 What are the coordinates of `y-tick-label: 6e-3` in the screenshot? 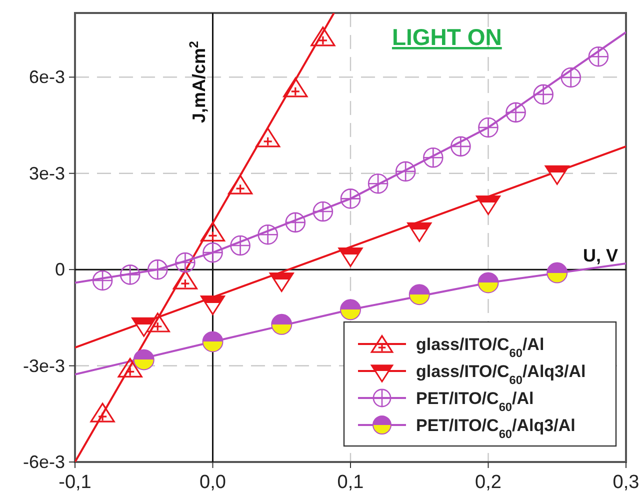 It's located at (46, 77).